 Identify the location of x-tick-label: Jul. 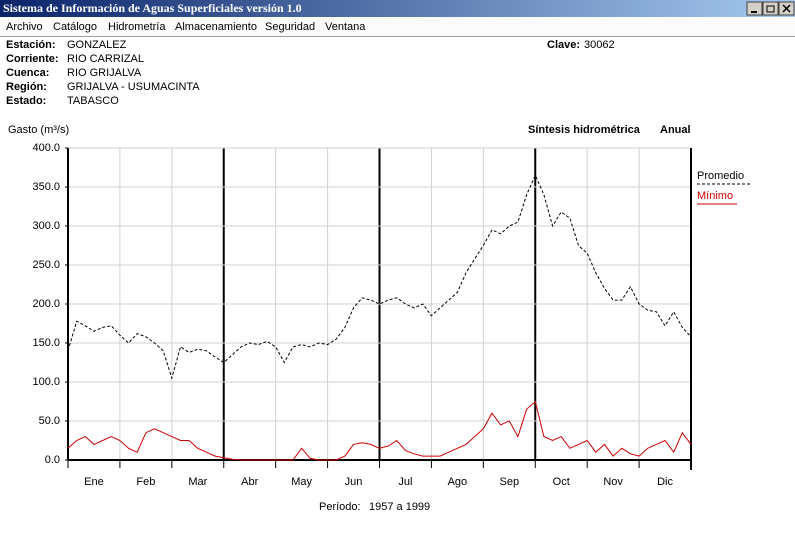
(405, 482).